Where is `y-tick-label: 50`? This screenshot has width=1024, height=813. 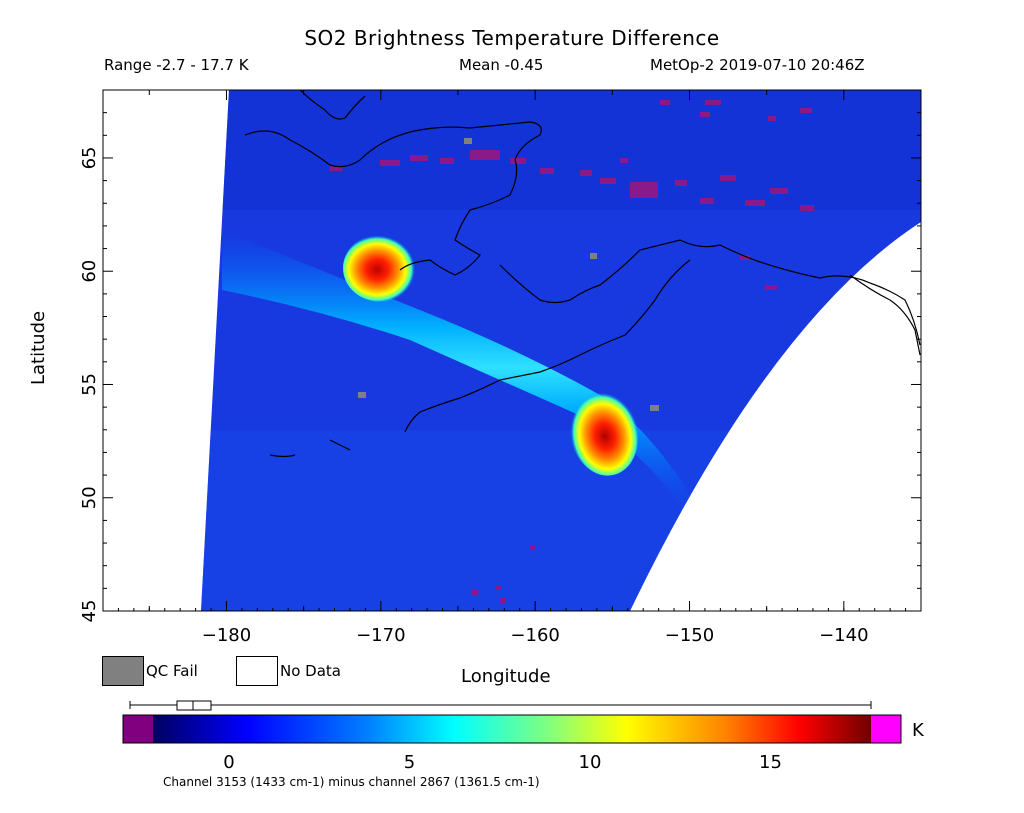
y-tick-label: 50 is located at coordinates (89, 497).